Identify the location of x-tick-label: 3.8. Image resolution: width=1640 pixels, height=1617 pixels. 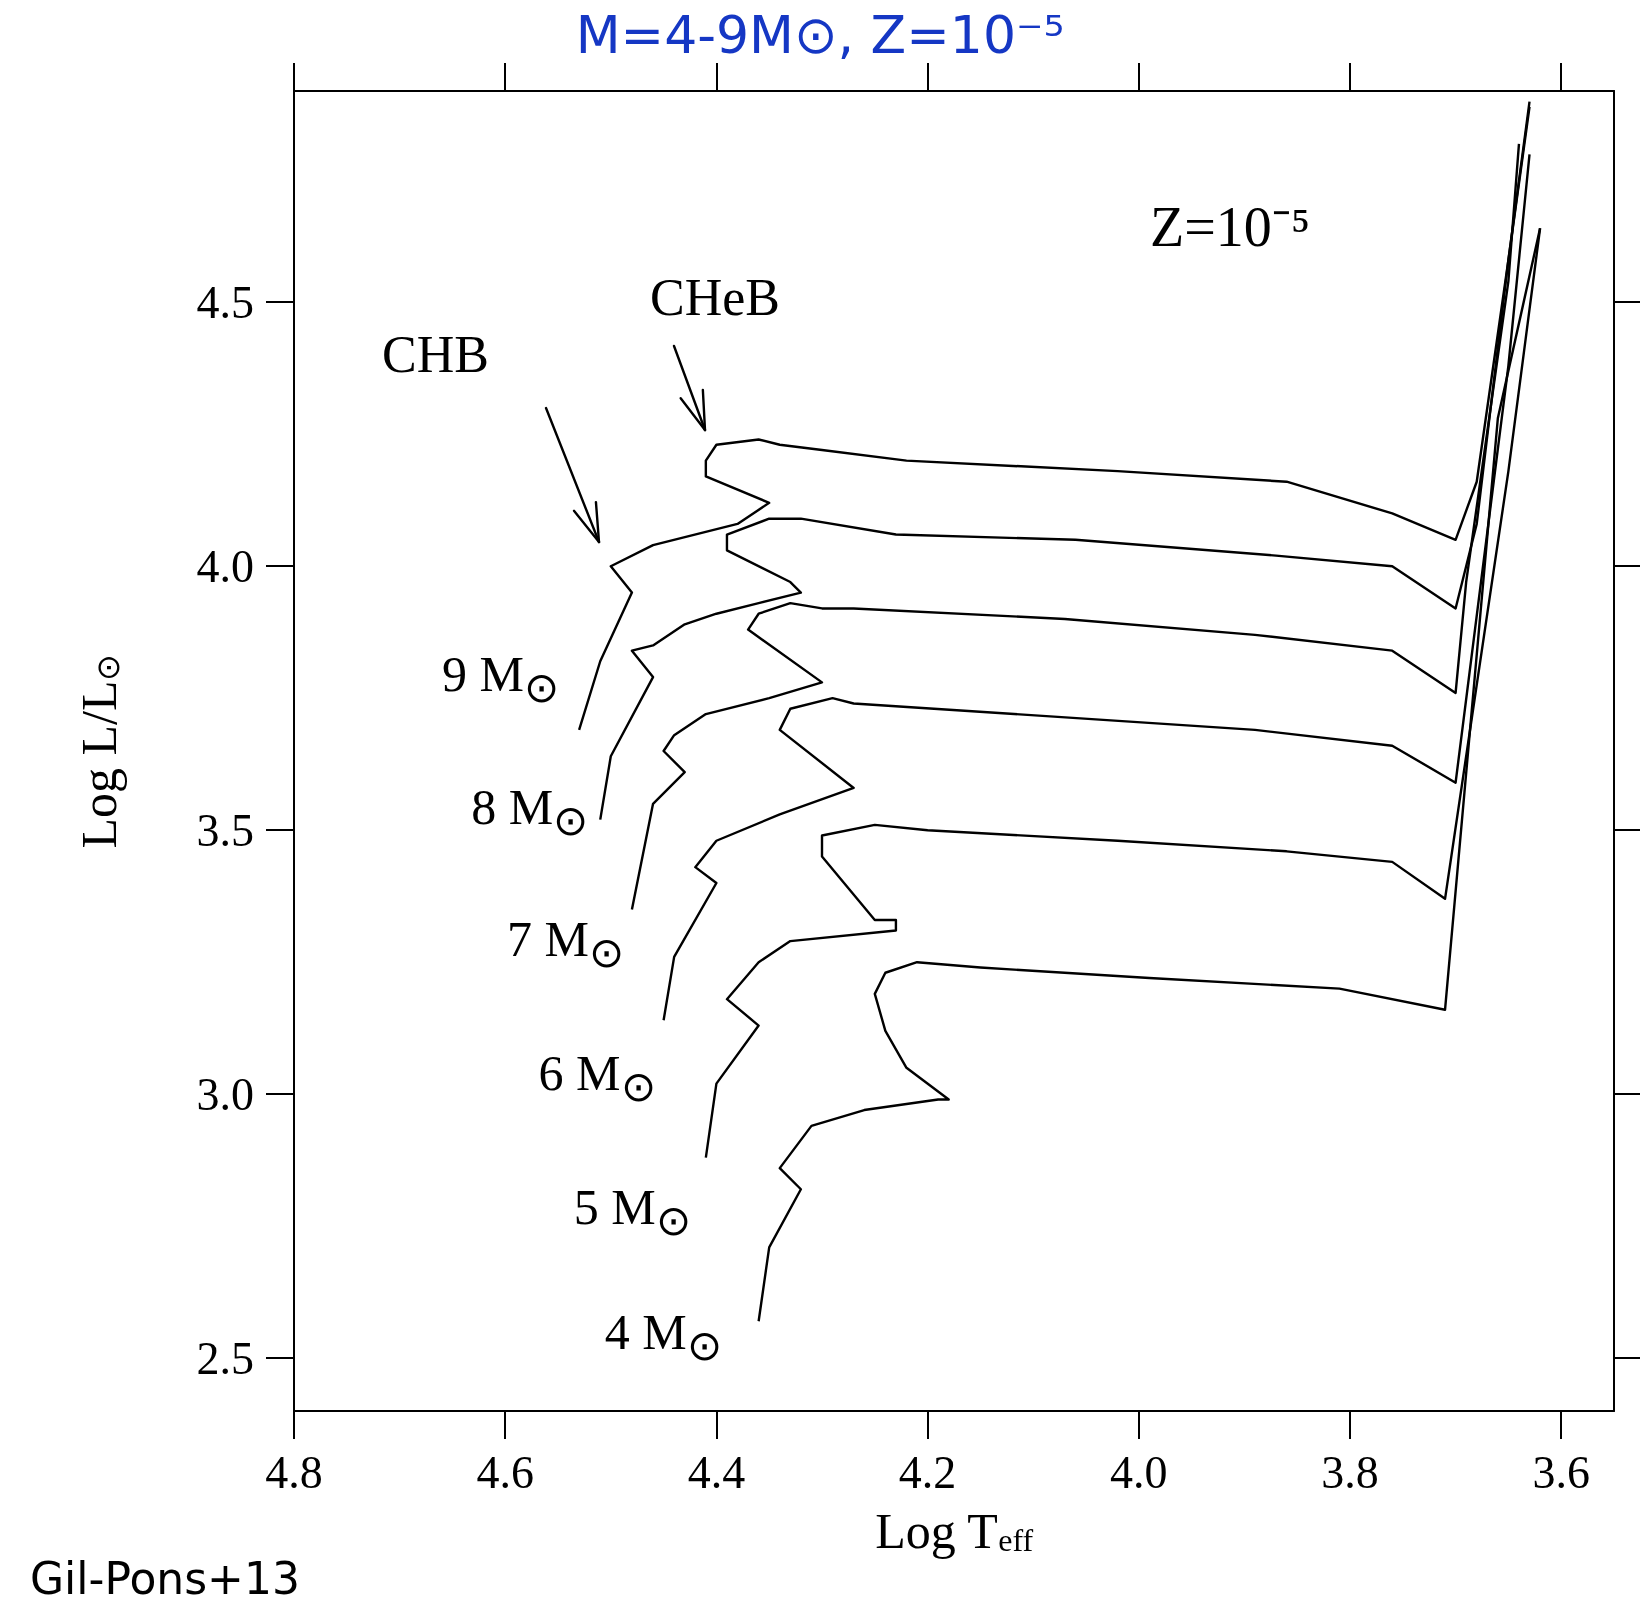
(1350, 1472).